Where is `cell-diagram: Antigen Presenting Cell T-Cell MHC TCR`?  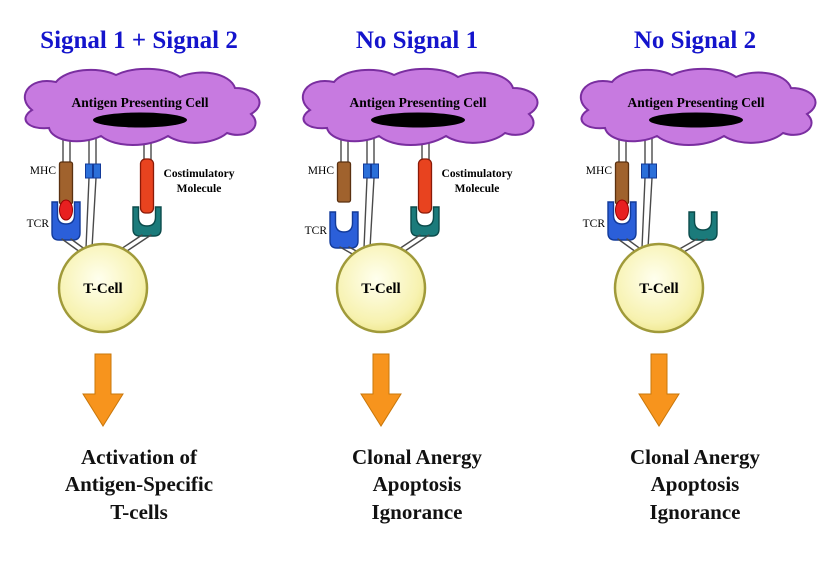
cell-diagram: Antigen Presenting Cell T-Cell MHC TCR is located at coordinates (698, 200).